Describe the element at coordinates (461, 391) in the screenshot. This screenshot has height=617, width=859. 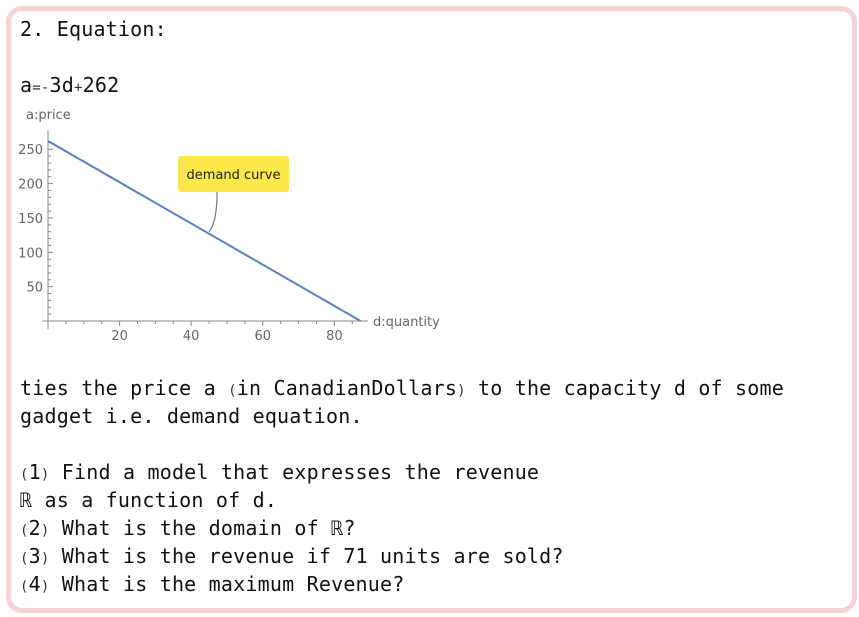
I see `paren-close: )` at that location.